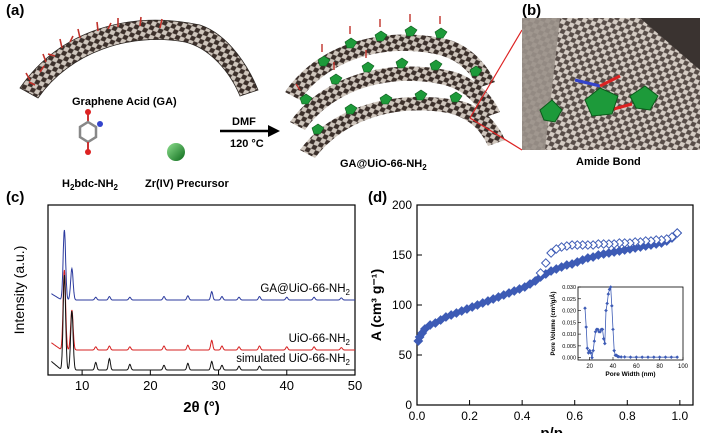 Image resolution: width=701 pixels, height=433 pixels. I want to click on x-tick-label: 50, so click(355, 385).